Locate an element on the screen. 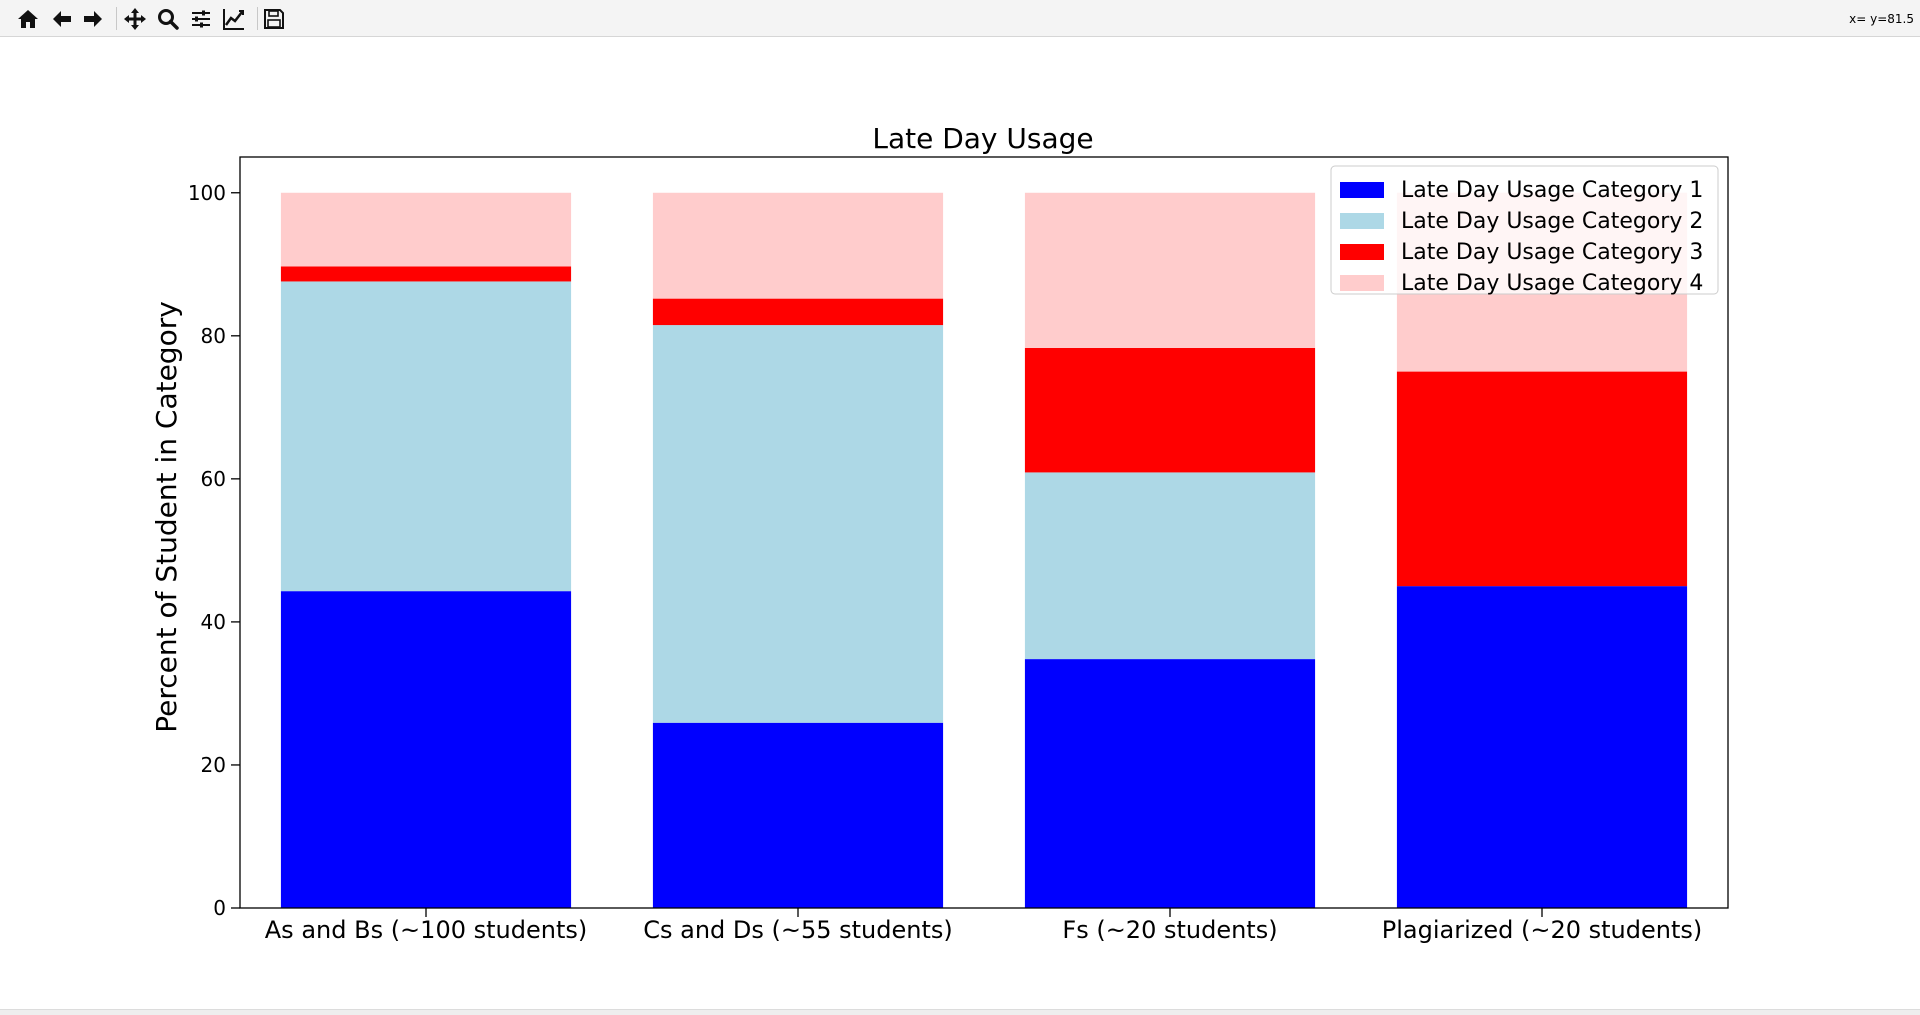  zoom-button is located at coordinates (168, 19).